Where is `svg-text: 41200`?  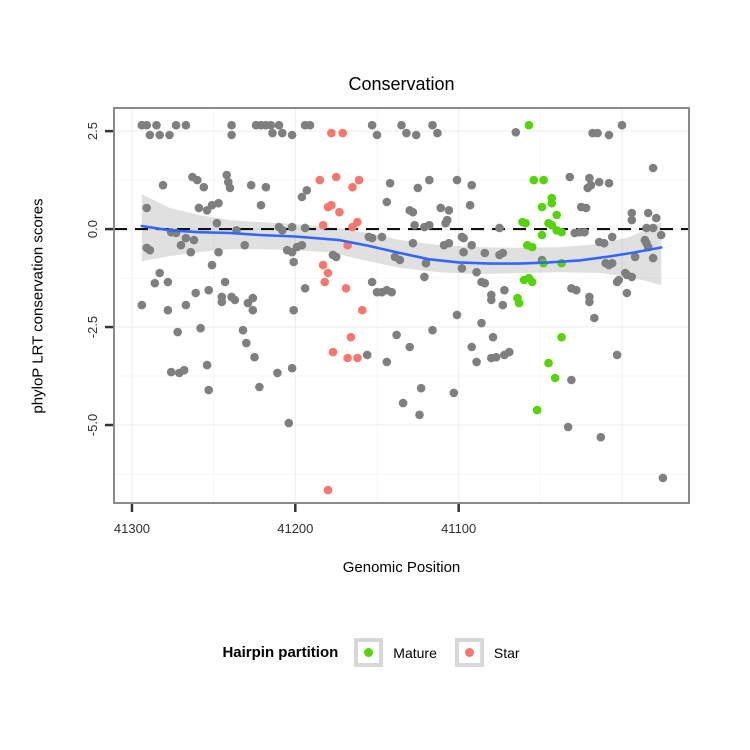
svg-text: 41200 is located at coordinates (295, 528).